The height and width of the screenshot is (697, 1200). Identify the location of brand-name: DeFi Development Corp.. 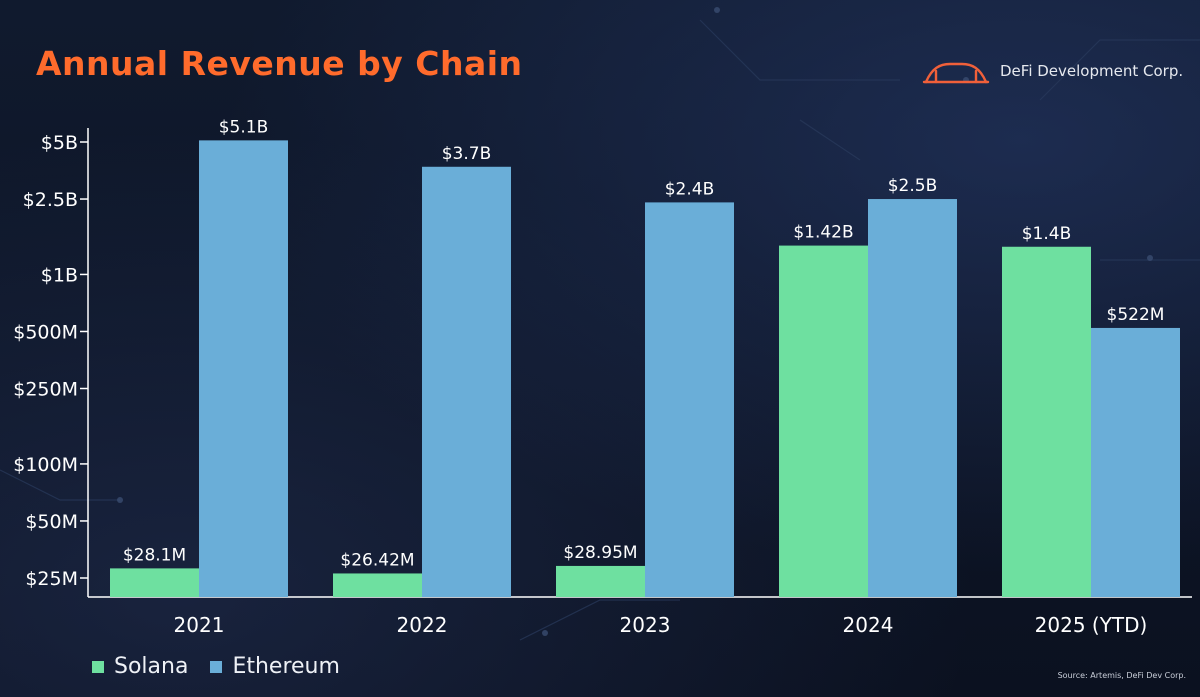
(1092, 71).